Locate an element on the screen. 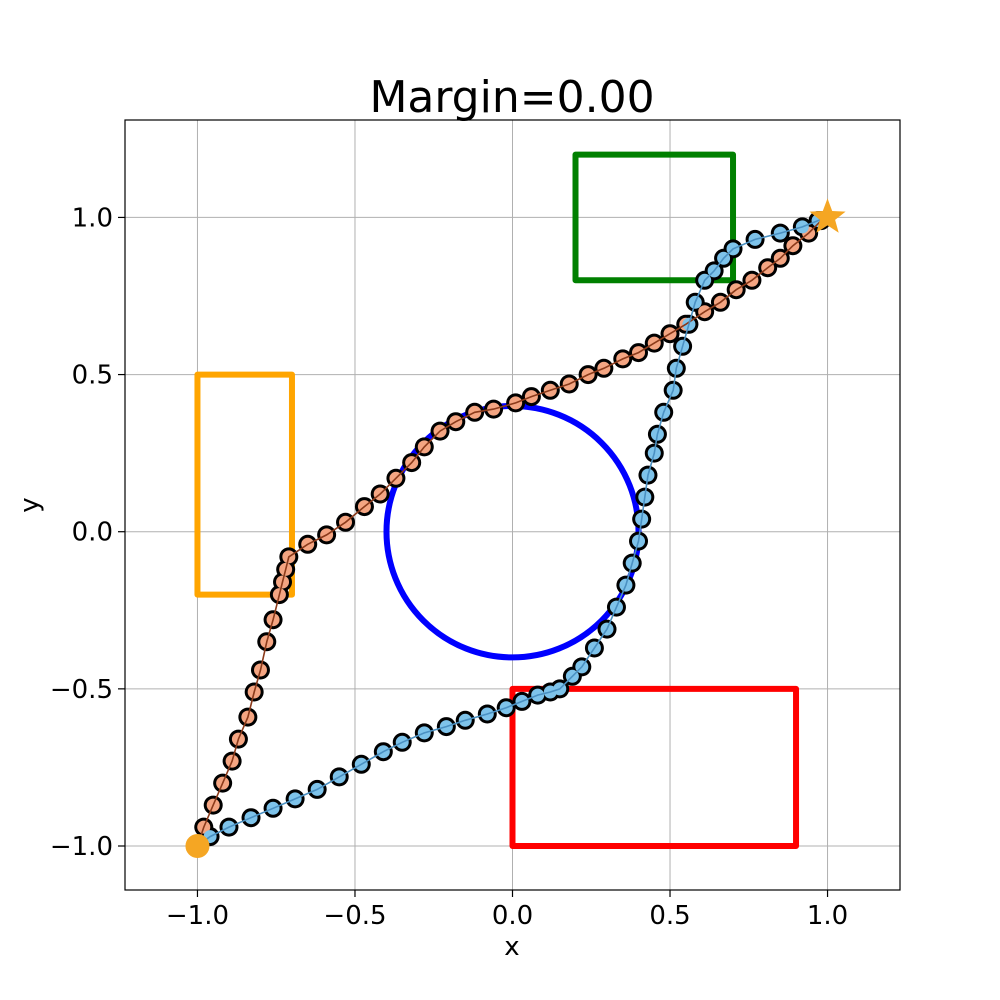 This screenshot has height=1000, width=1000. x-axis-label: x is located at coordinates (511, 947).